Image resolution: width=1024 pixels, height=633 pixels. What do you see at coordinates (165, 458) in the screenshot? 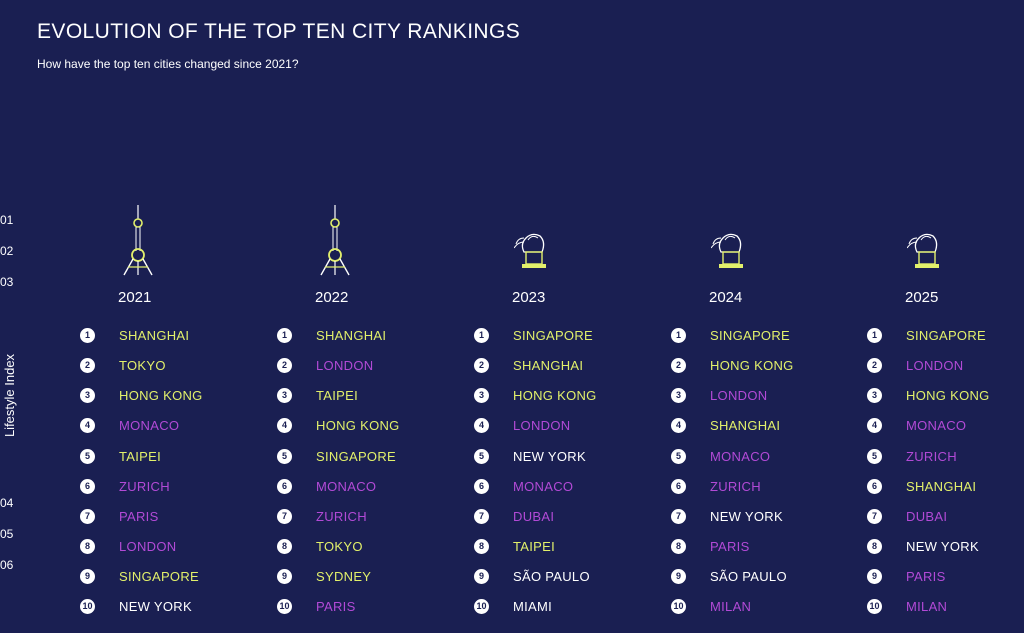
I see `ranking-row: 5 TAIPEI` at bounding box center [165, 458].